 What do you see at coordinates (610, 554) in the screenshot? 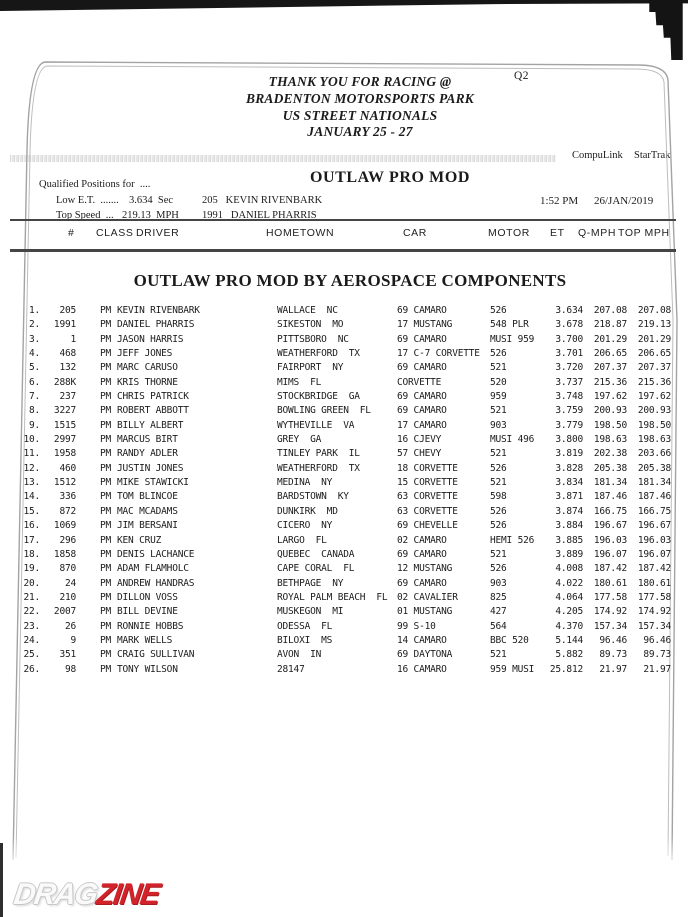
I see `cell-qmph: 196.07` at bounding box center [610, 554].